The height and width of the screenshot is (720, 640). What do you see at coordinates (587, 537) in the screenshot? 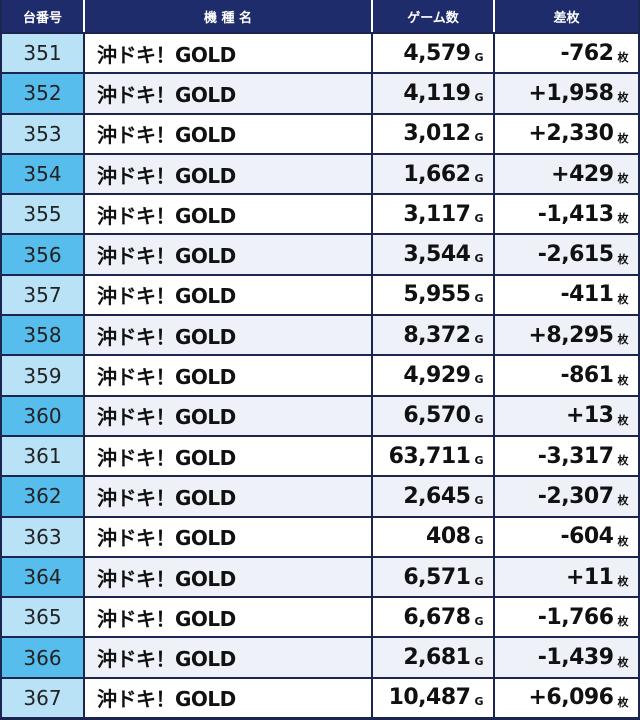
I see `diff-value: -604` at bounding box center [587, 537].